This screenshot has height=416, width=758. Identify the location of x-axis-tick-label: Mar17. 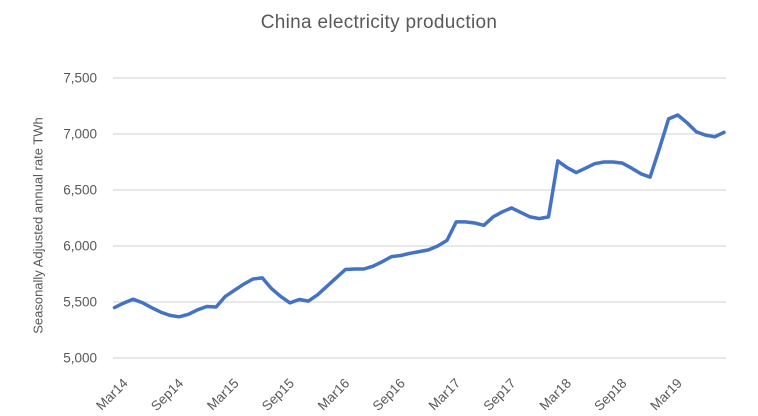
(445, 395).